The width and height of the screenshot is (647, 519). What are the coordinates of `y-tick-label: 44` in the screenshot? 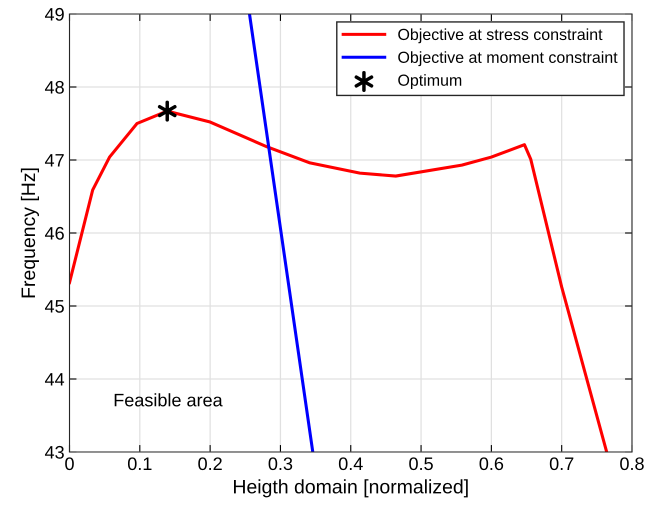 It's located at (54, 379).